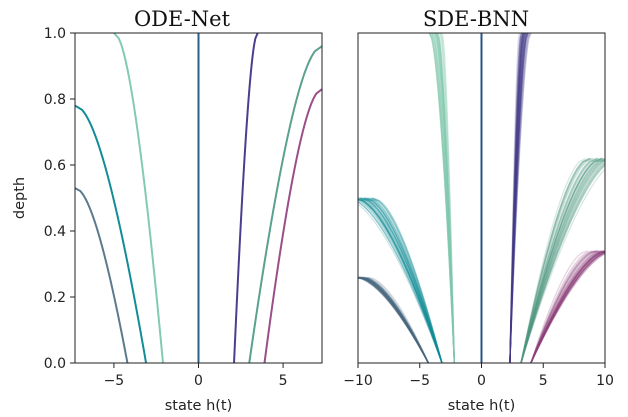 The image size is (628, 417). I want to click on ode-net-x-tick-label: −5, so click(114, 381).